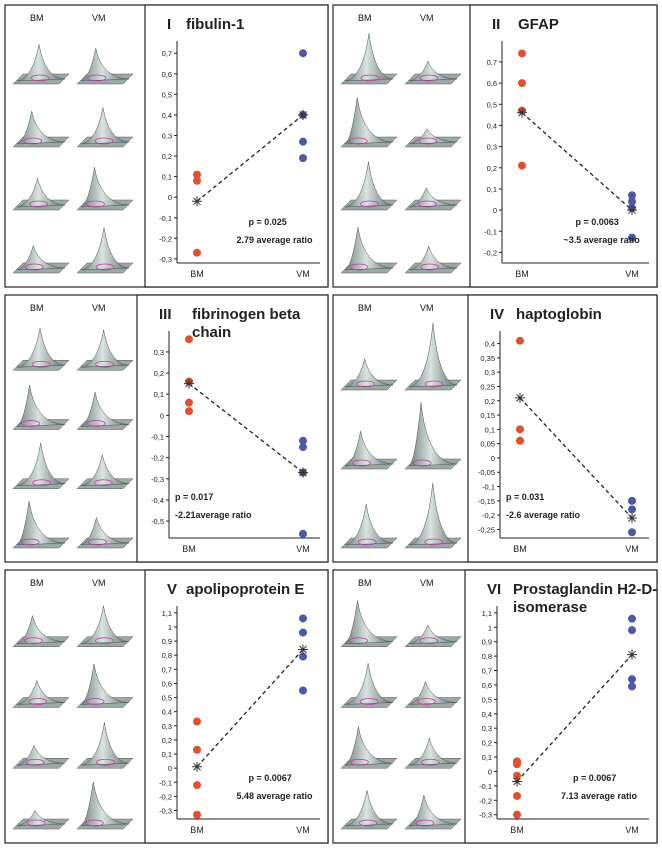  Describe the element at coordinates (270, 778) in the screenshot. I see `p-value: p = 0.0067` at that location.